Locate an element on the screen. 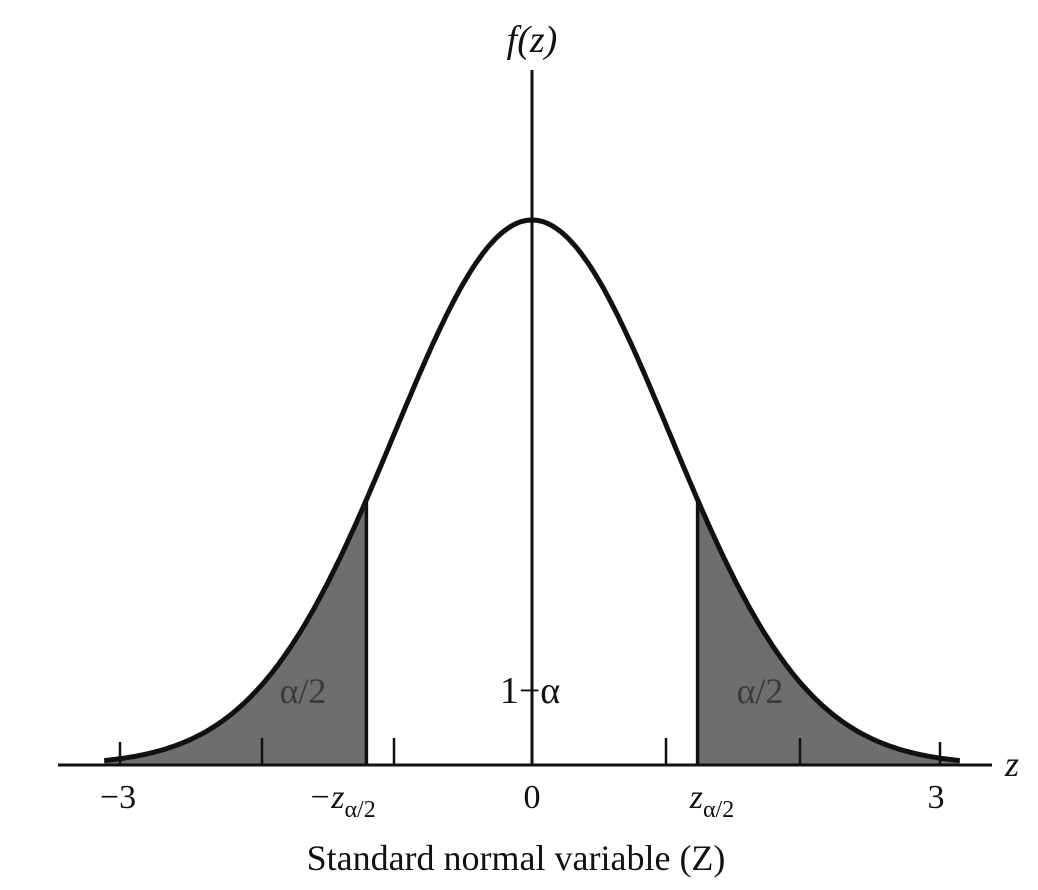 This screenshot has width=1038, height=890. figure-caption: Standard normal variable (Z) is located at coordinates (516, 858).